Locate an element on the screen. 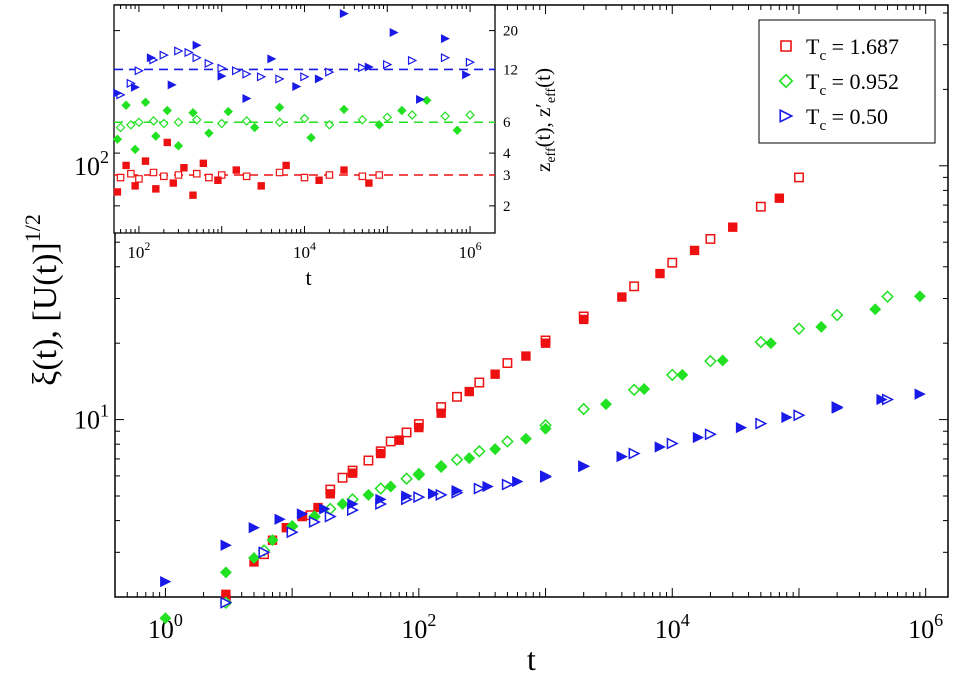 The image size is (967, 674). y-axis-label: ξ(t), [U(t)]1/2 is located at coordinates (42, 300).